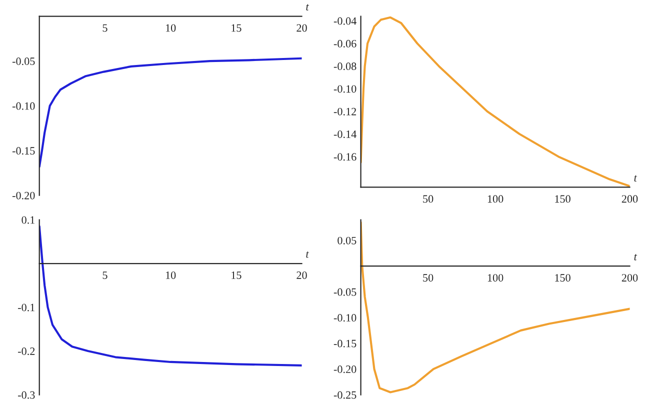 The height and width of the screenshot is (407, 656). Describe the element at coordinates (345, 66) in the screenshot. I see `y-tick-label: -0.08` at that location.